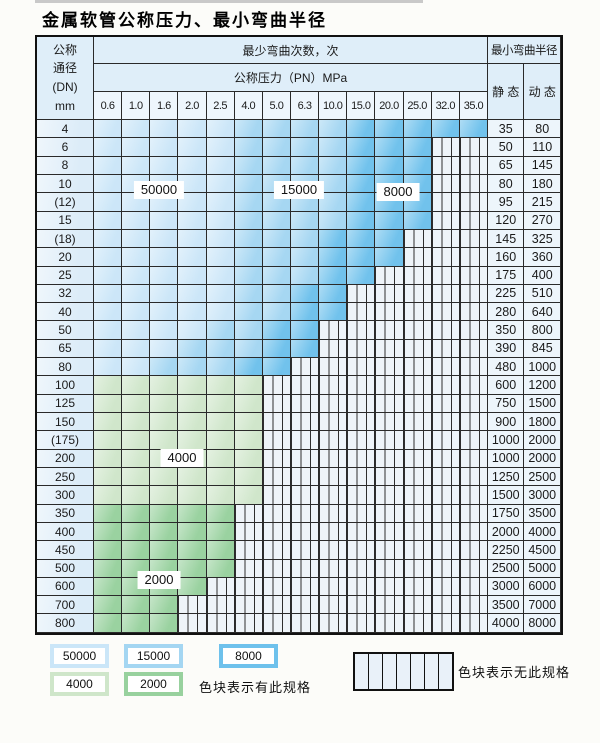  What do you see at coordinates (417, 106) in the screenshot?
I see `pressure-value-header: 25.0` at bounding box center [417, 106].